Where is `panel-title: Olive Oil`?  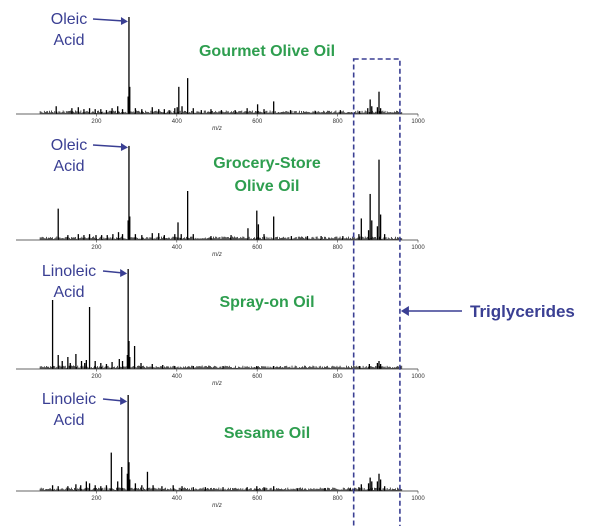 panel-title: Olive Oil is located at coordinates (267, 186).